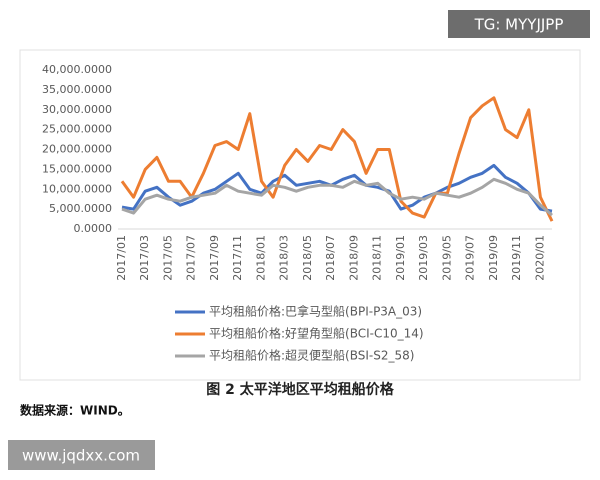  What do you see at coordinates (539, 258) in the screenshot?
I see `x-tick-label: 2020/01` at bounding box center [539, 258].